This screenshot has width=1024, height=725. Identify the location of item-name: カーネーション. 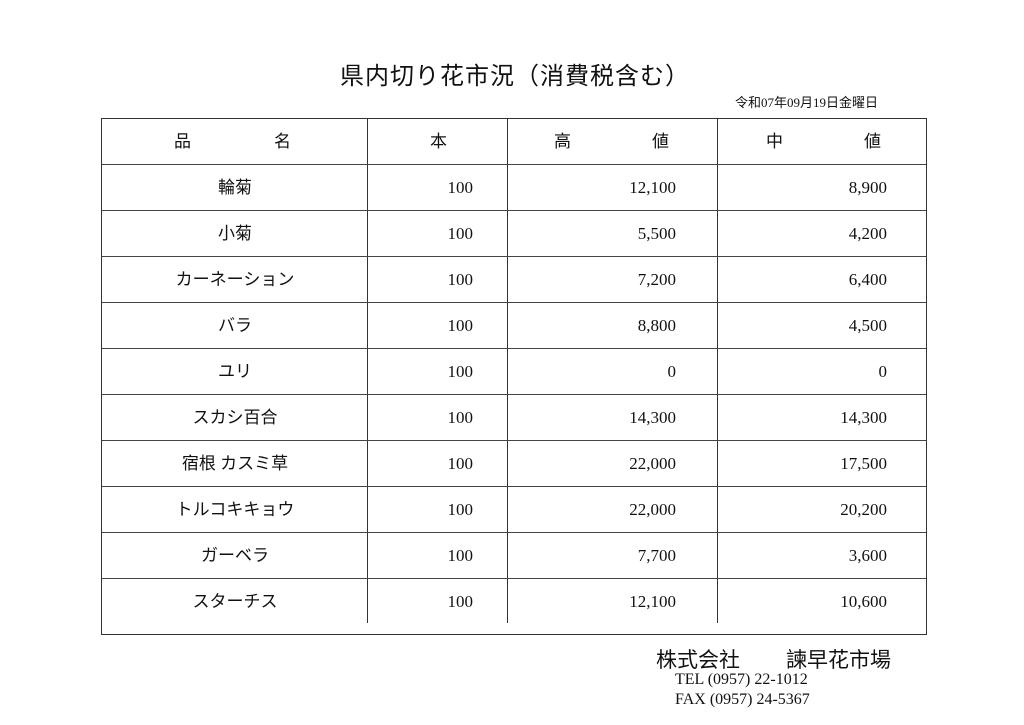
(235, 279).